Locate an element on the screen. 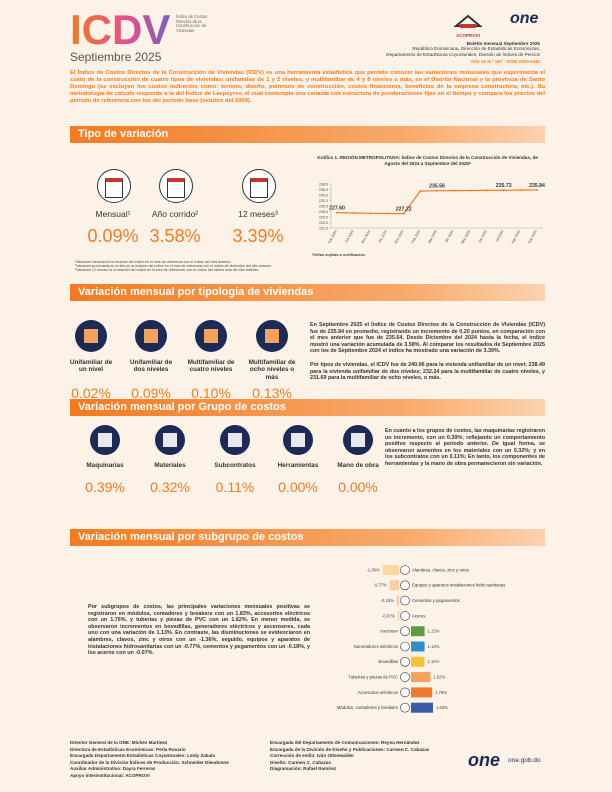 Image resolution: width=612 pixels, height=792 pixels. value-label: 227.22 is located at coordinates (404, 210).